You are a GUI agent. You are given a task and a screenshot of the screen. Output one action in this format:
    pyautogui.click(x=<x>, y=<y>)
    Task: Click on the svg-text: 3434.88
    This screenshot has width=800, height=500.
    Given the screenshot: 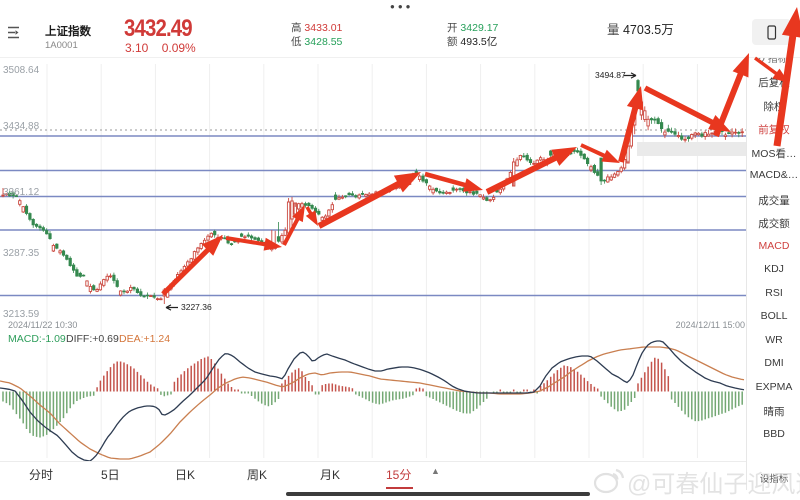 What is the action you would take?
    pyautogui.click(x=21, y=126)
    